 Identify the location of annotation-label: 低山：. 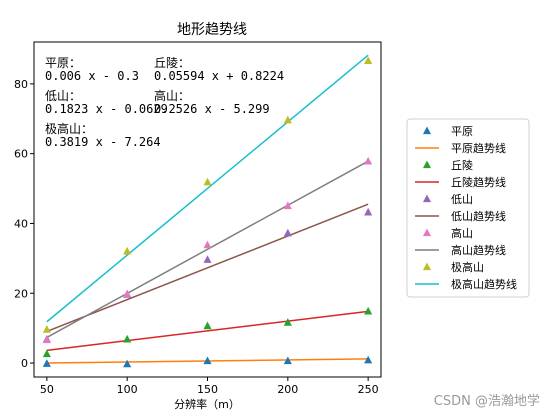
(63, 96).